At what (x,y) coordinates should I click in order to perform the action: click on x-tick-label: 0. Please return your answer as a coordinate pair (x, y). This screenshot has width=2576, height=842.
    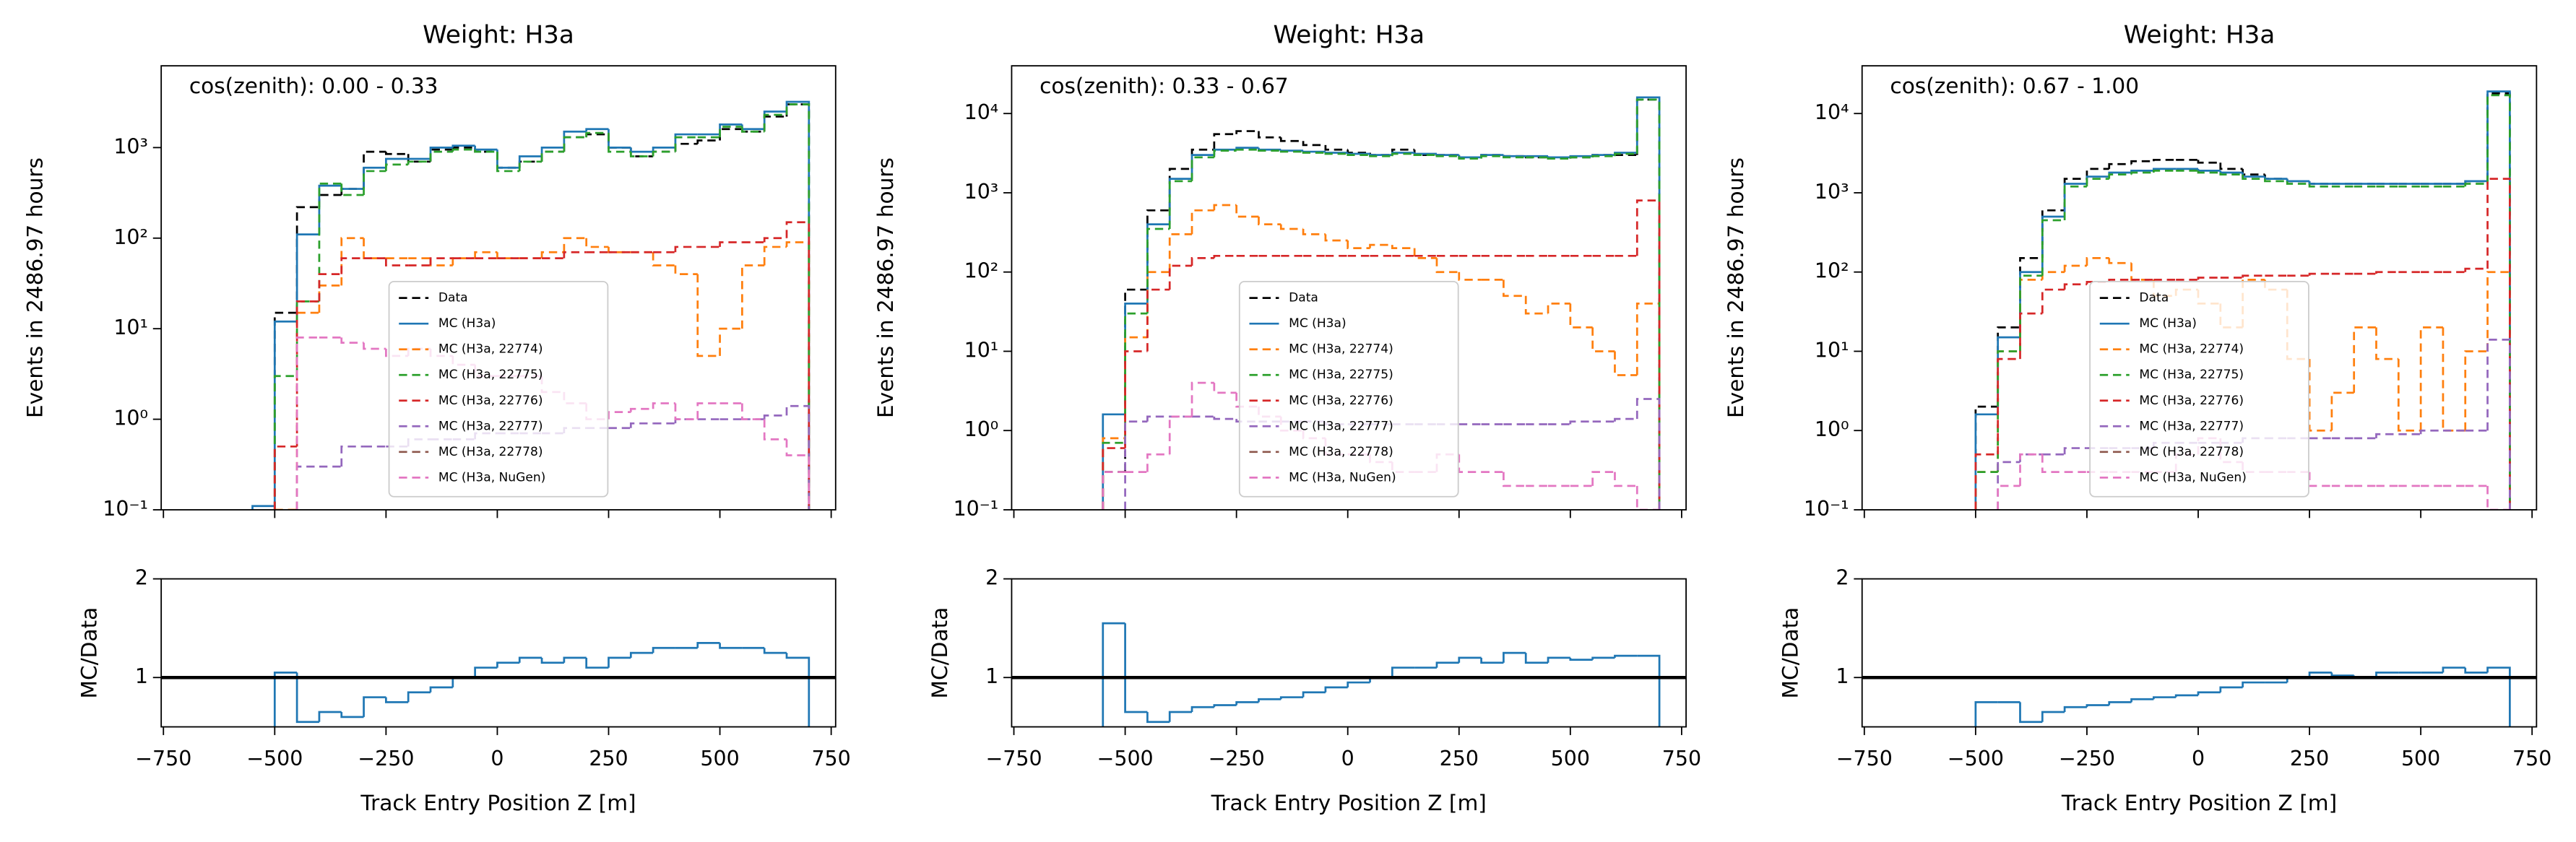
    Looking at the image, I should click on (2198, 759).